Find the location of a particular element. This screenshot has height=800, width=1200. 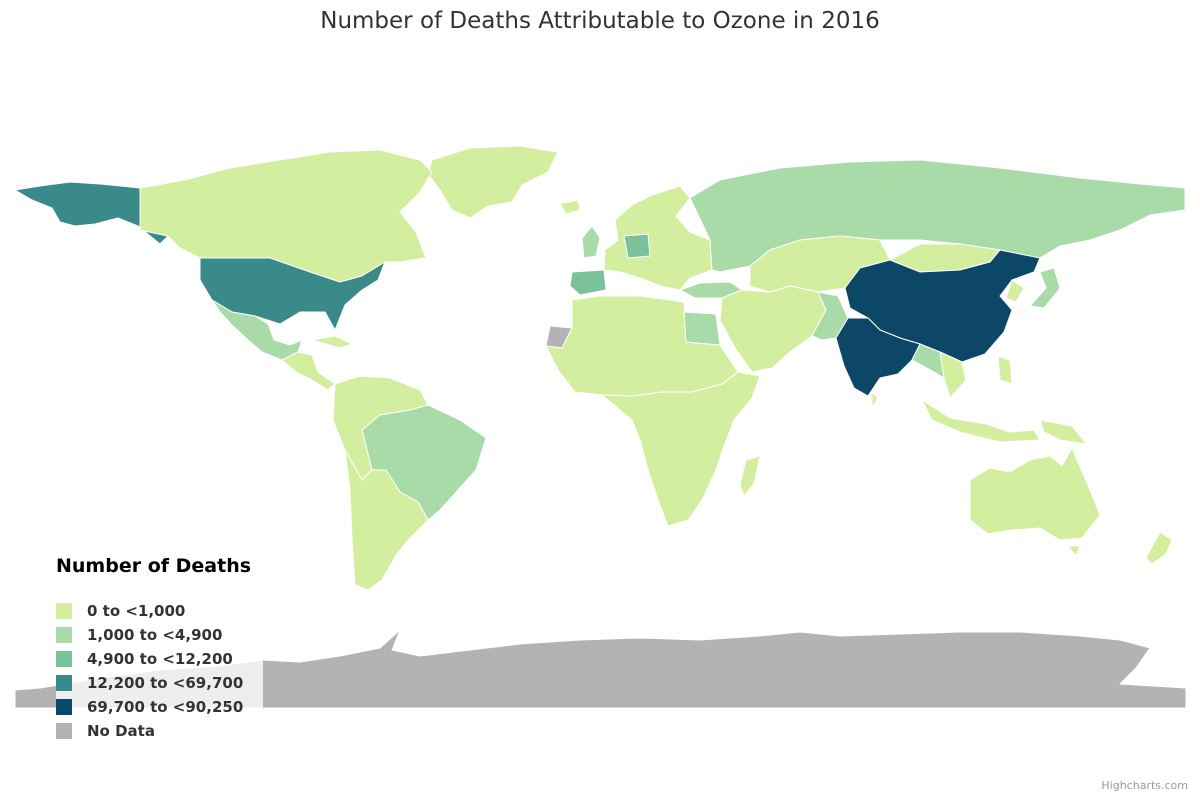

region-madagascar is located at coordinates (750, 476).